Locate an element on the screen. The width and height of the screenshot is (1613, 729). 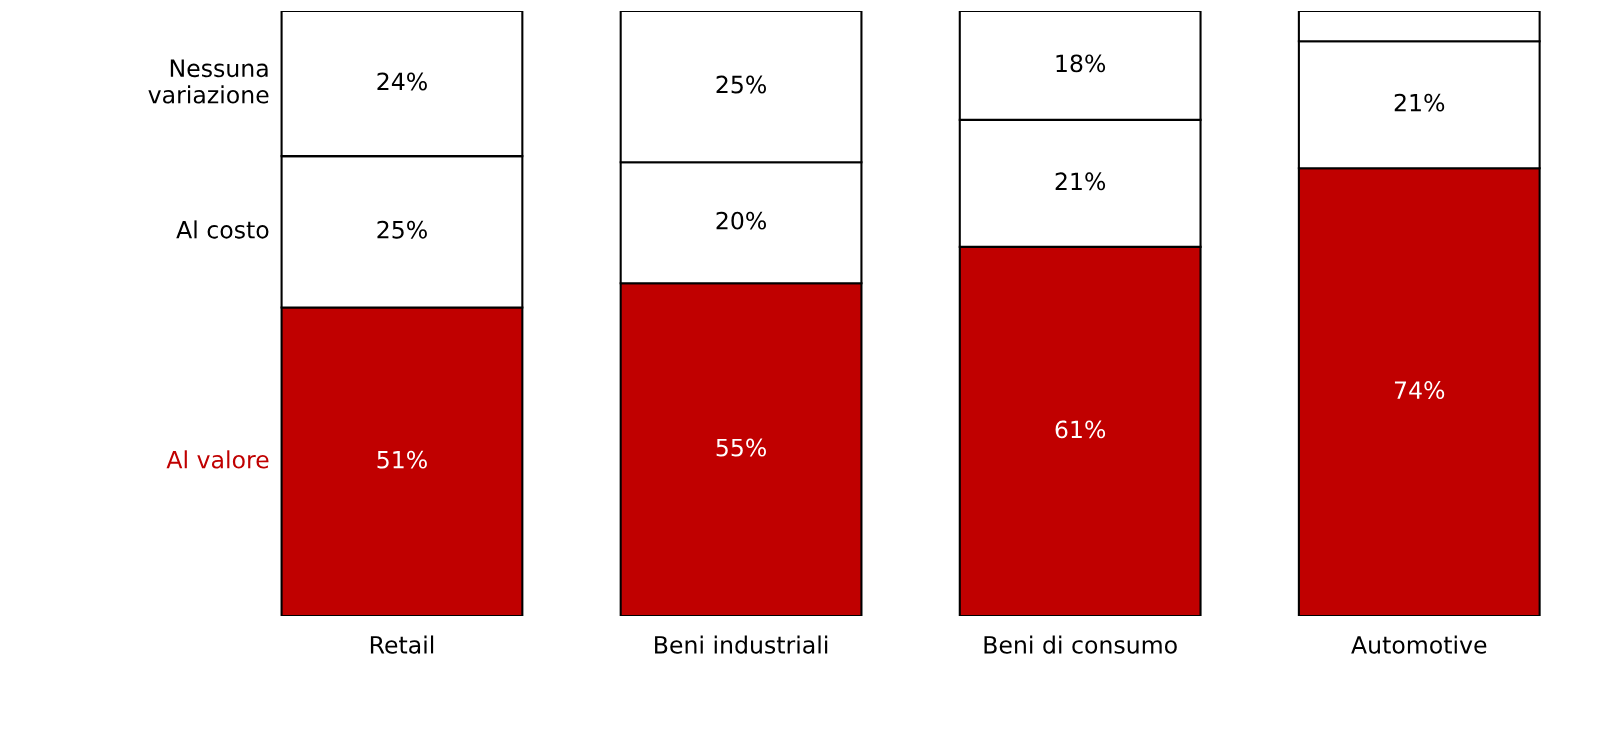
data-label: 55% is located at coordinates (741, 447).